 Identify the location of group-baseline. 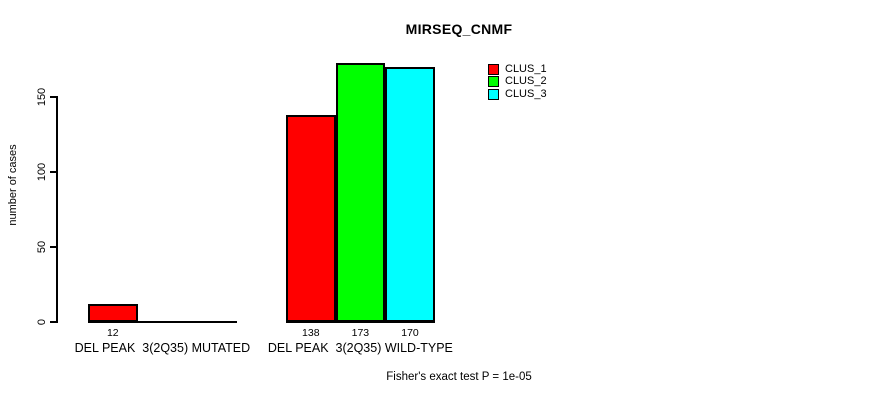
(162, 321).